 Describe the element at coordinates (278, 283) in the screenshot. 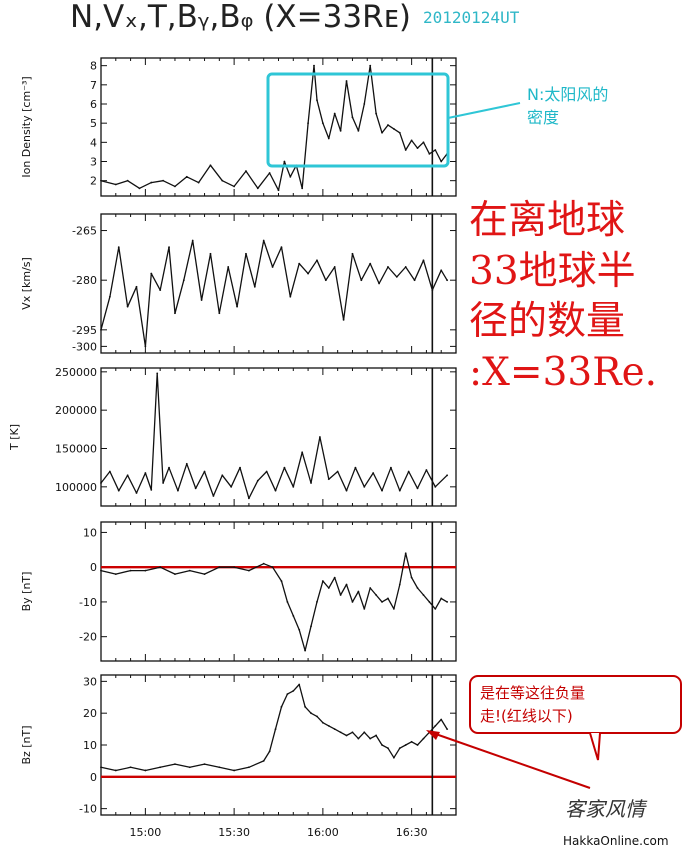

I see `panel-frame-vx` at that location.